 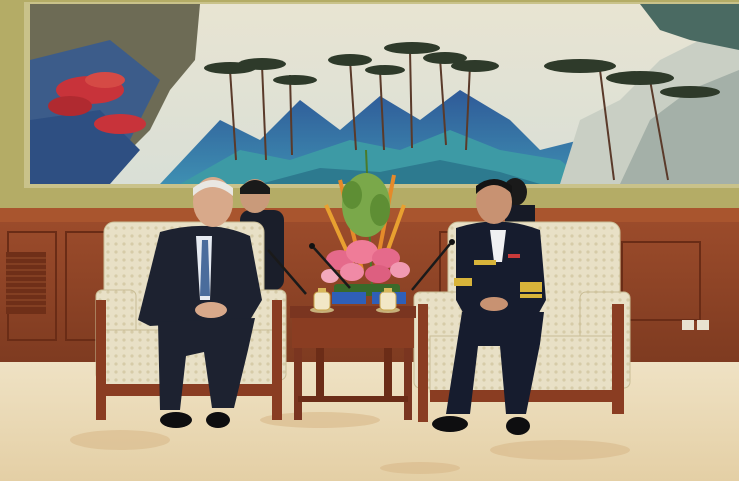 What do you see at coordinates (688, 325) in the screenshot?
I see `wall-outlet` at bounding box center [688, 325].